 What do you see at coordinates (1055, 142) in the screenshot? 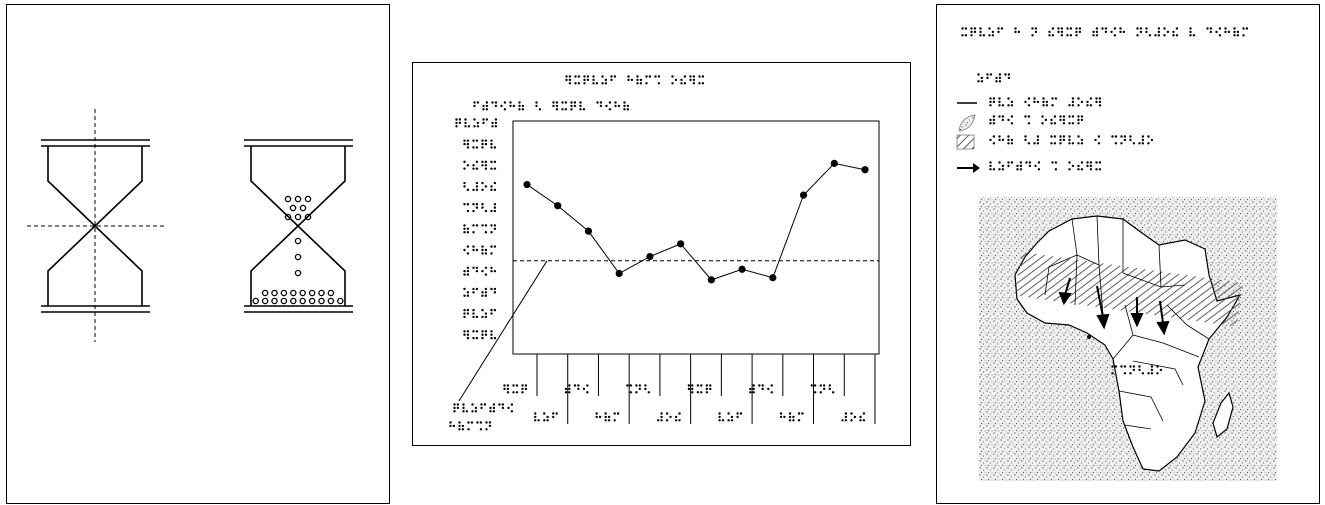
I see `legend-item-hatch` at bounding box center [1055, 142].